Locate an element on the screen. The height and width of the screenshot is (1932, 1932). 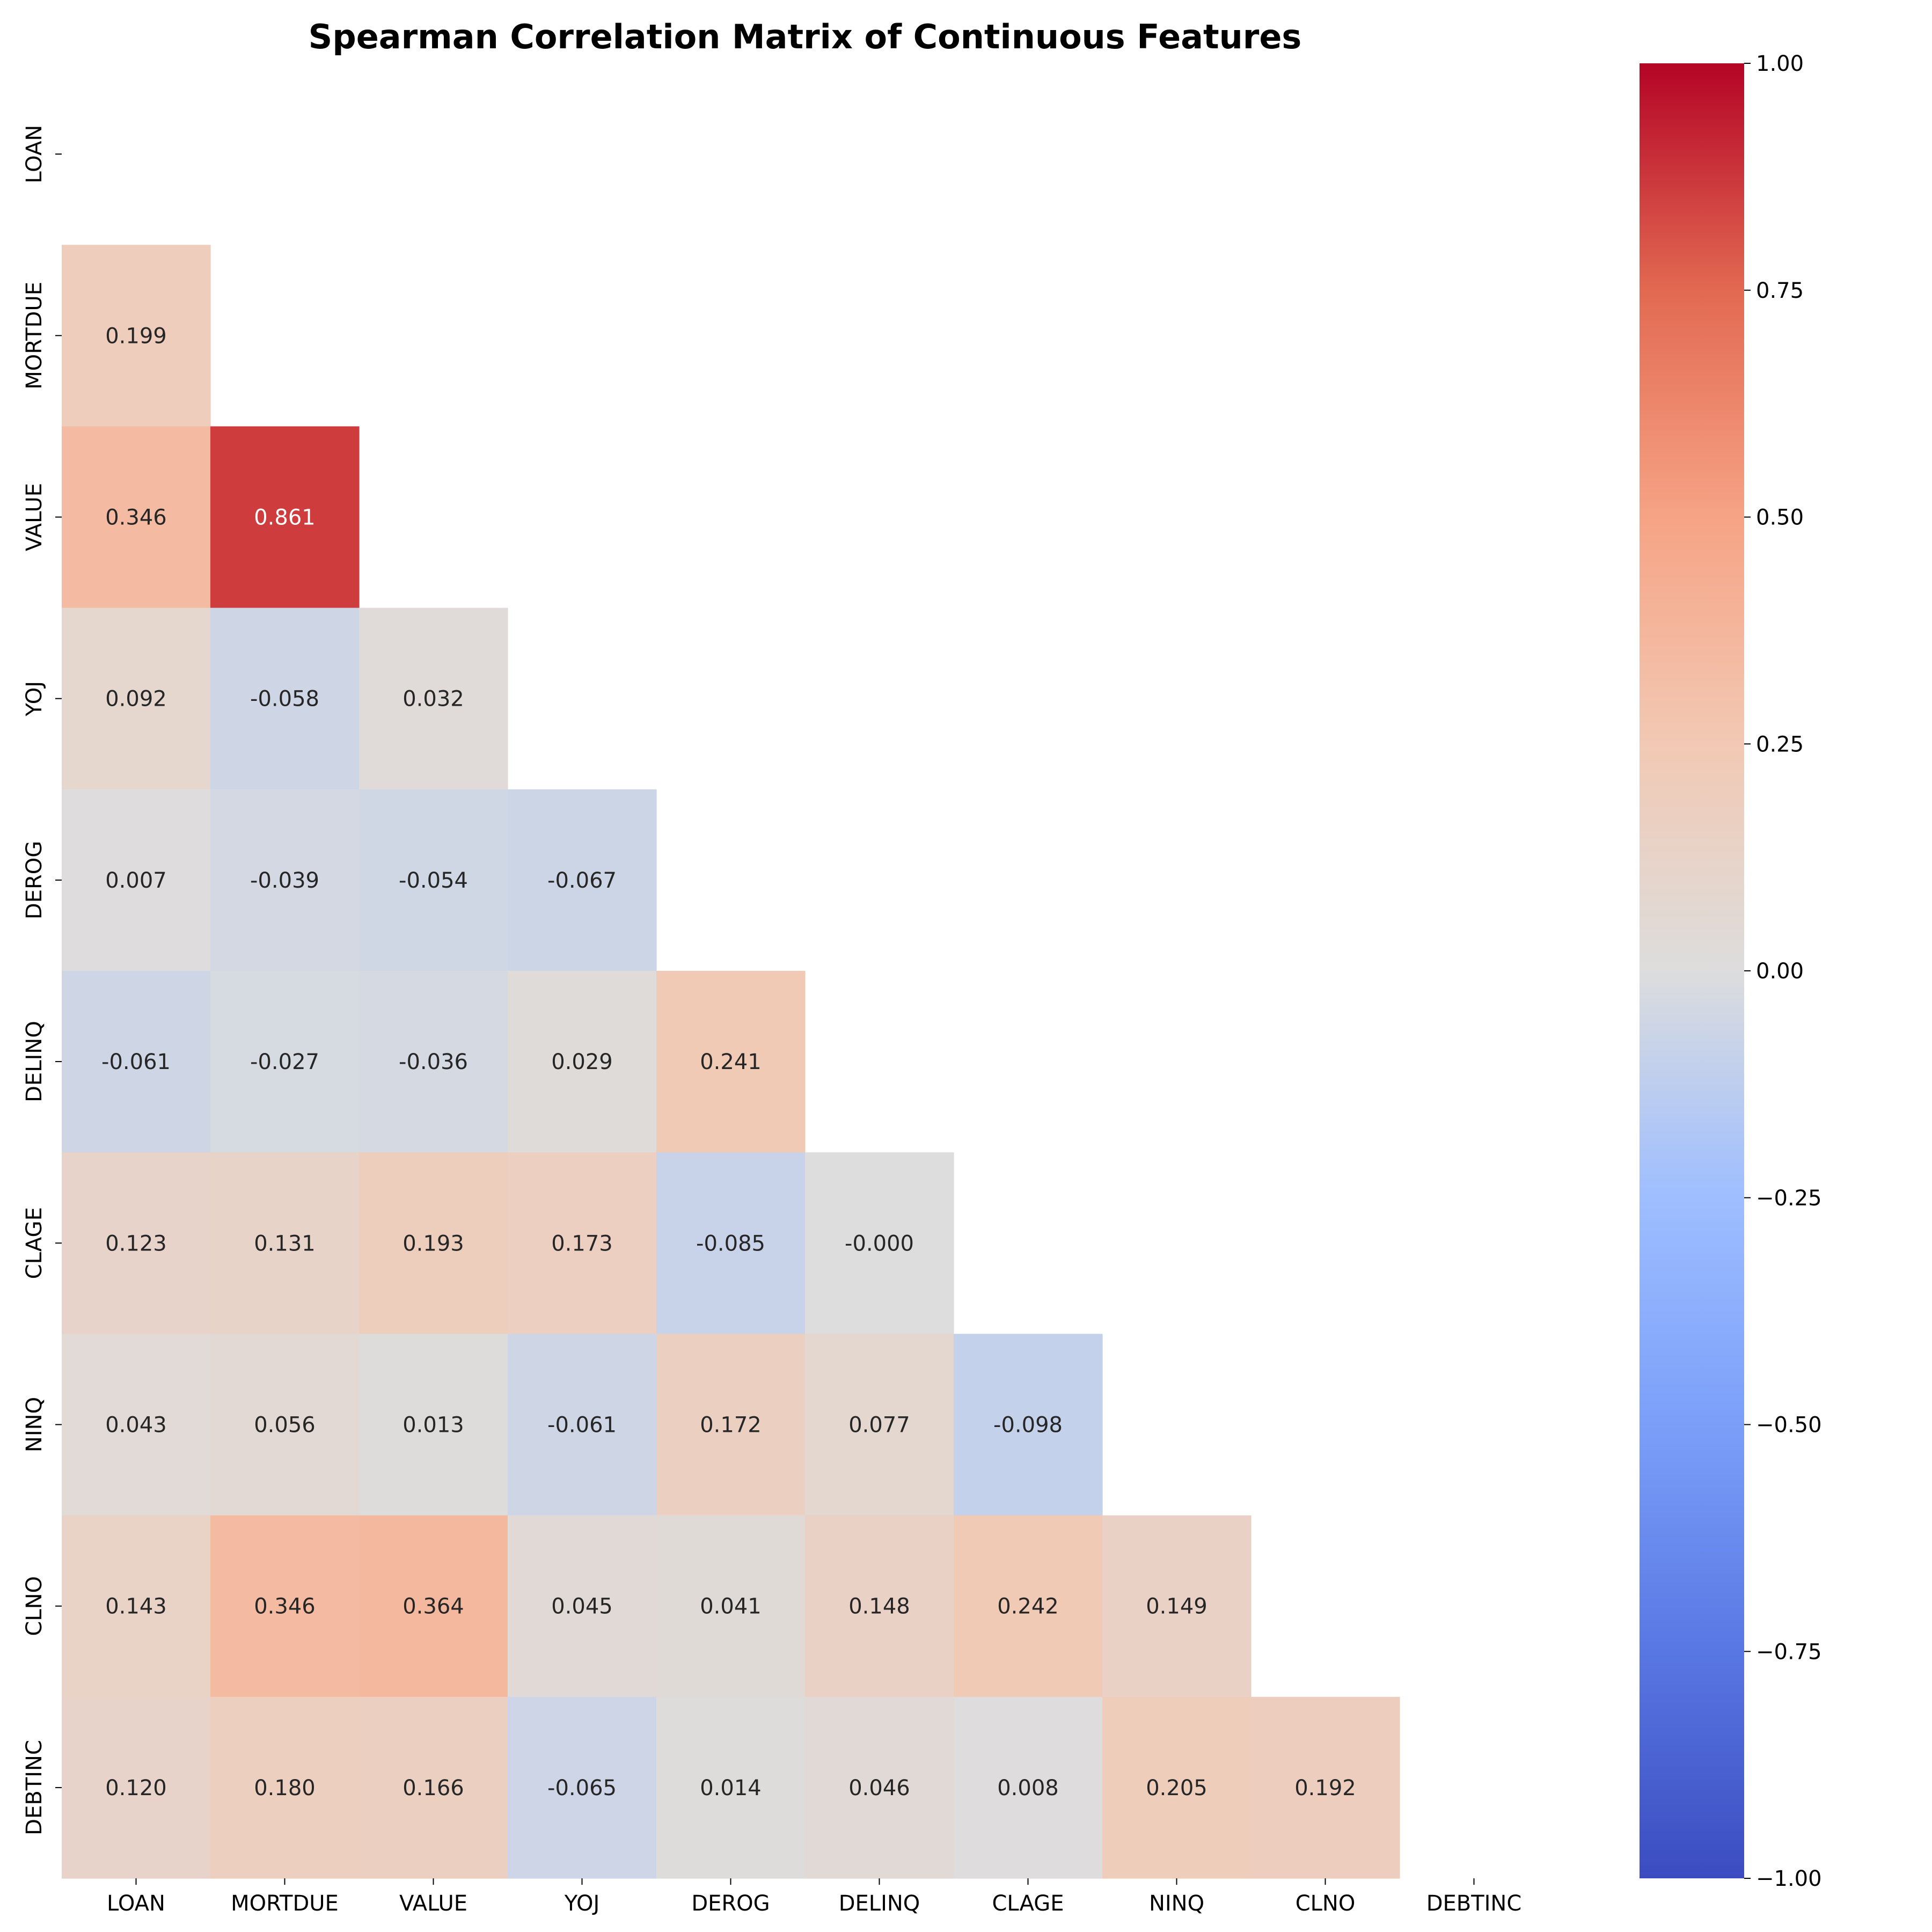
cell-value-label: -0.054 is located at coordinates (433, 880).